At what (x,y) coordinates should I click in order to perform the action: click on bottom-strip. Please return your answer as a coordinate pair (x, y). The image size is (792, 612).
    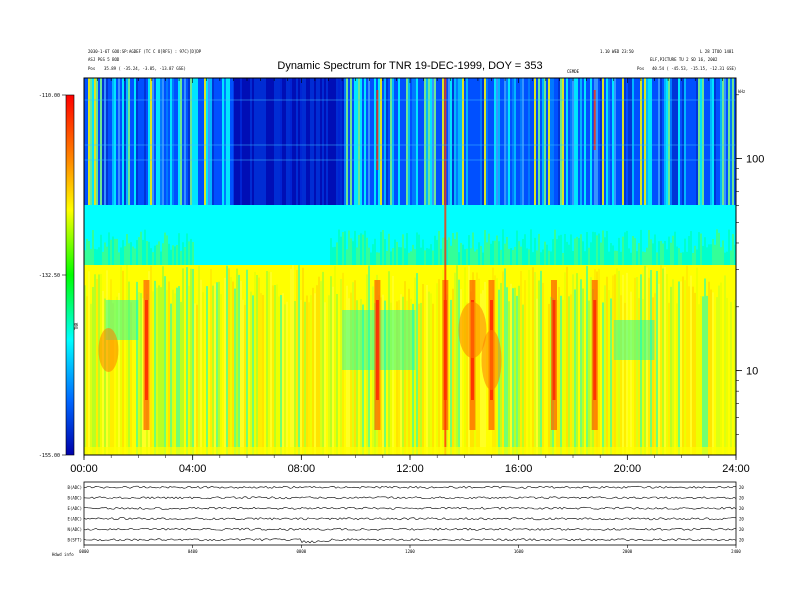
    Looking at the image, I should click on (410, 451).